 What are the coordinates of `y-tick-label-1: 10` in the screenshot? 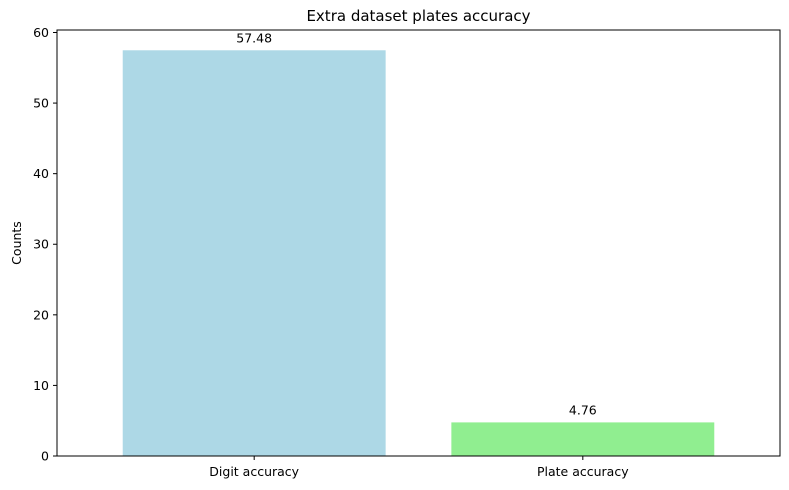 It's located at (41, 385).